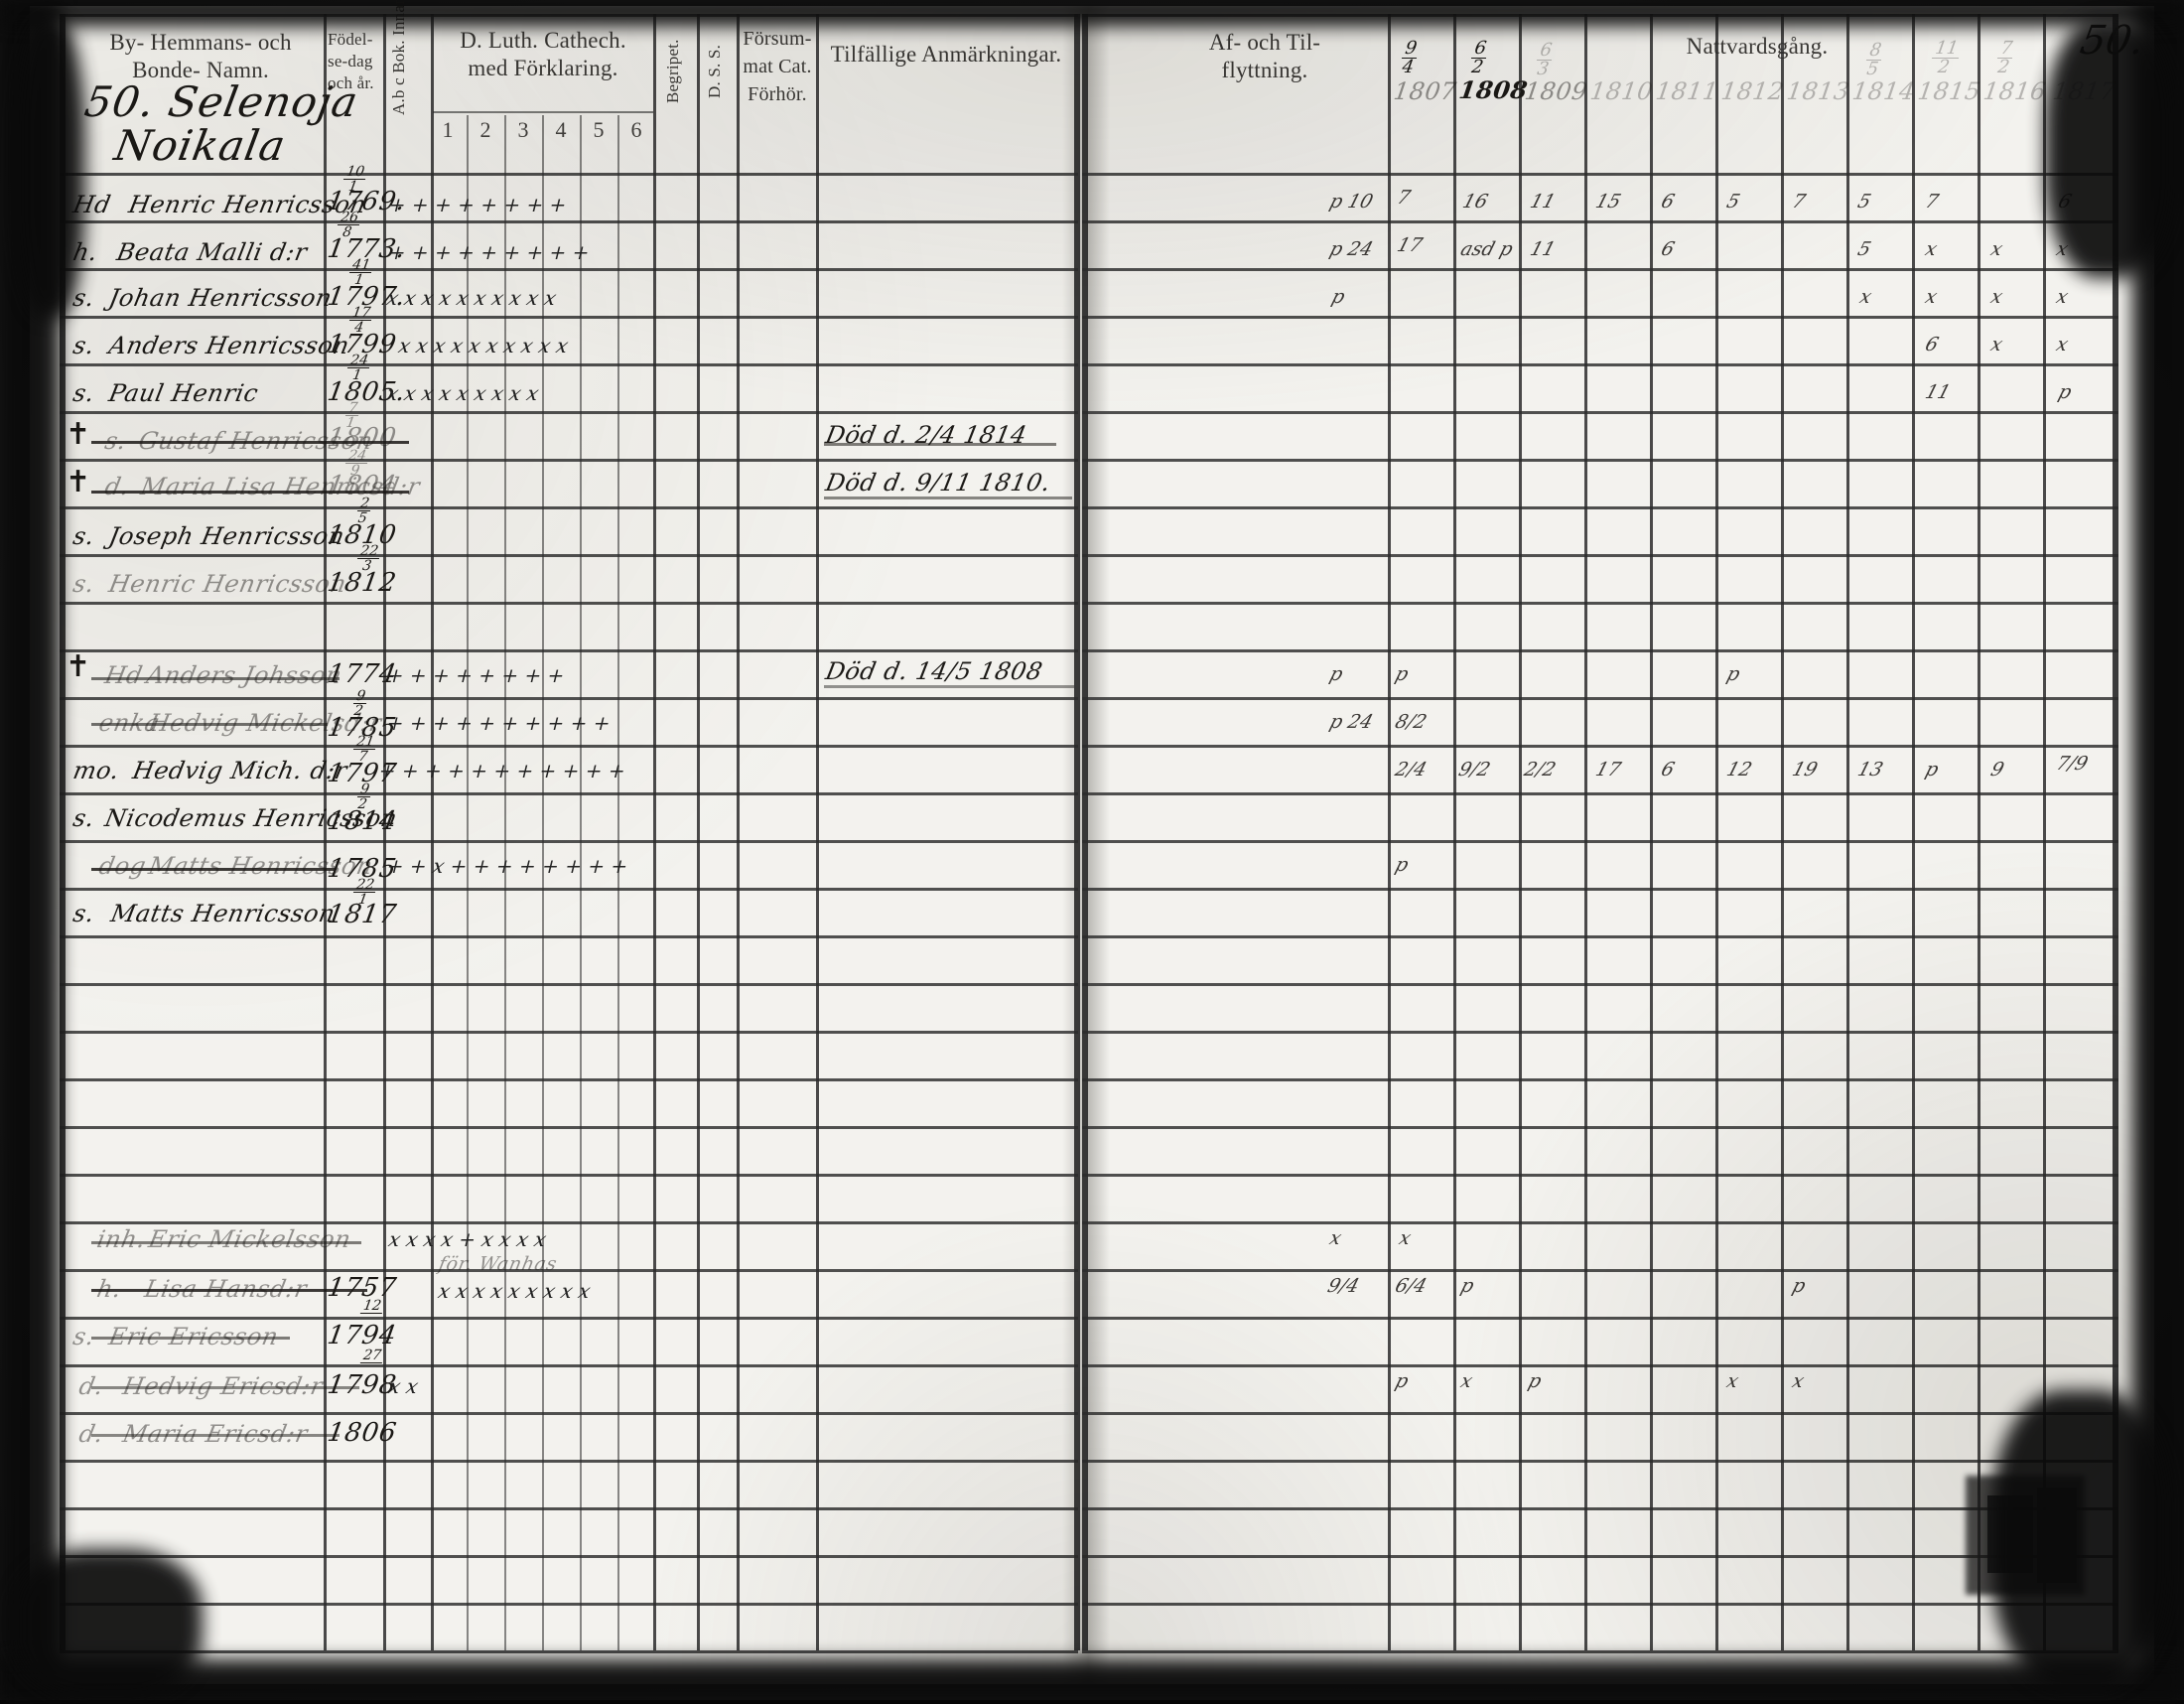  What do you see at coordinates (1264, 70) in the screenshot?
I see `header-moving-line2: flyttning.` at bounding box center [1264, 70].